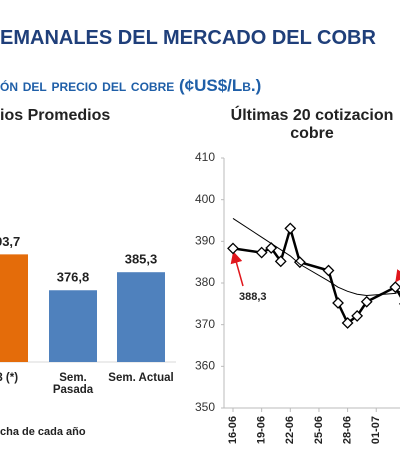 This screenshot has height=467, width=400. Describe the element at coordinates (73, 384) in the screenshot. I see `x-tick-label: Sem. Pasada` at that location.